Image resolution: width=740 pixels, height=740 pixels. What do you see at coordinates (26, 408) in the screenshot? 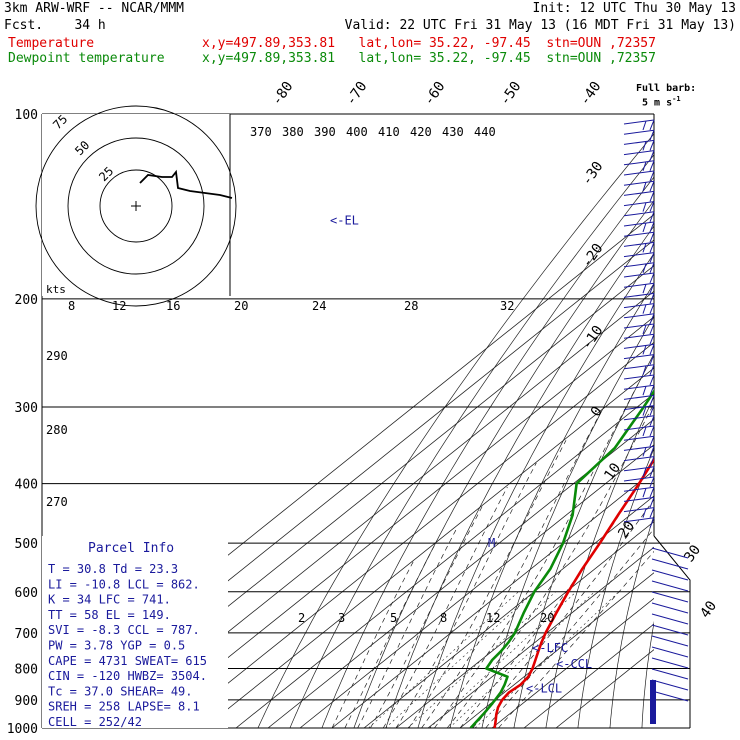
I see `pressure-tick-label: 300` at bounding box center [26, 408].